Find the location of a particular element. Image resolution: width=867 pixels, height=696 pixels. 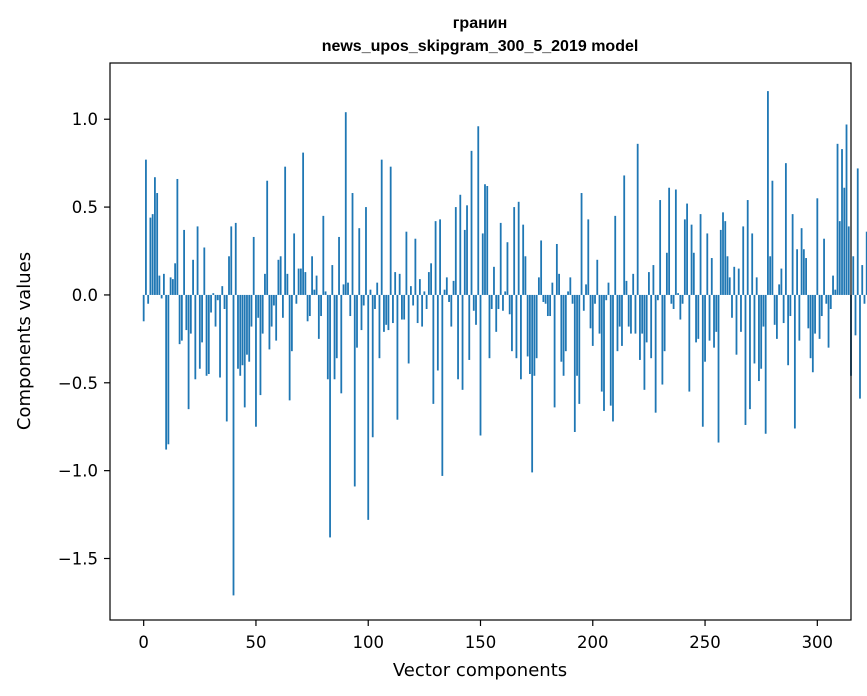

x-tick-label: 200 is located at coordinates (593, 642).